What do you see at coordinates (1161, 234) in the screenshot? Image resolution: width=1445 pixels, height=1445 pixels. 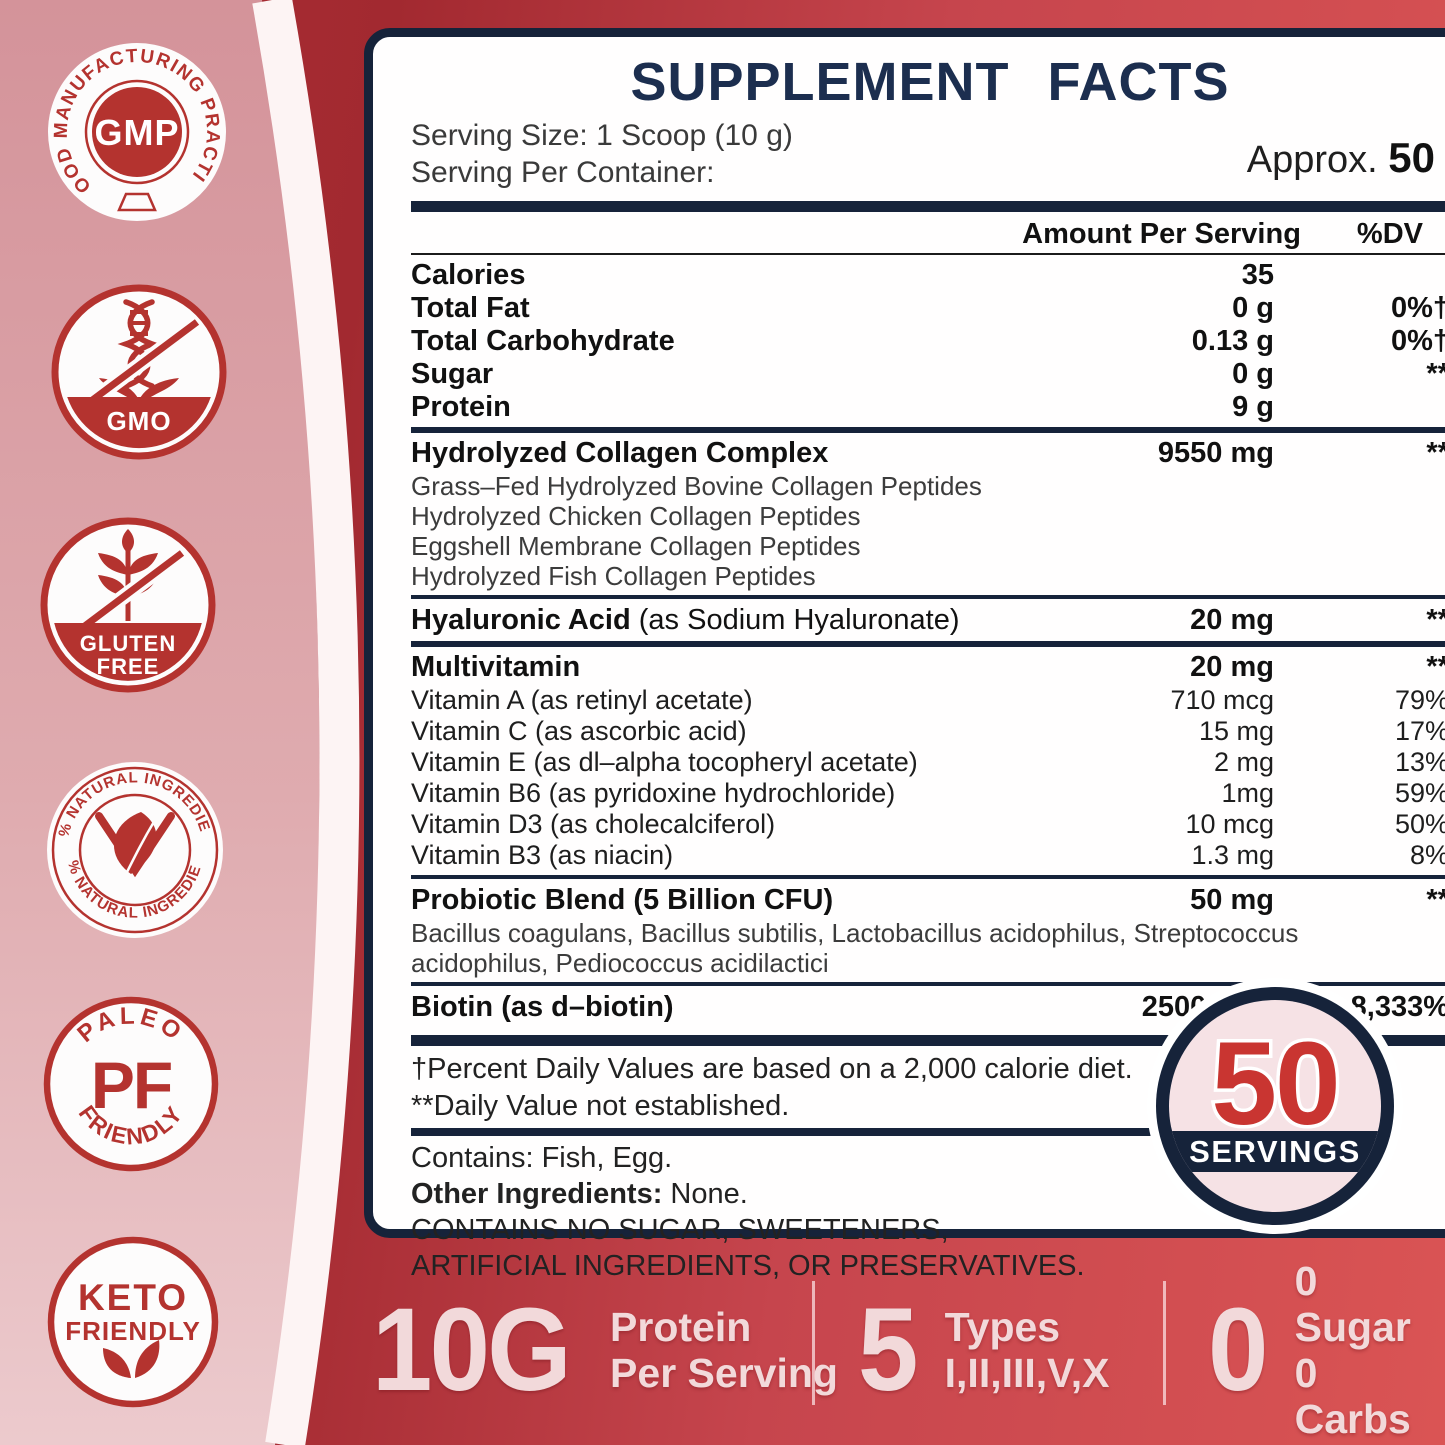 I see `col-amount-label: Amount Per Serving` at bounding box center [1161, 234].